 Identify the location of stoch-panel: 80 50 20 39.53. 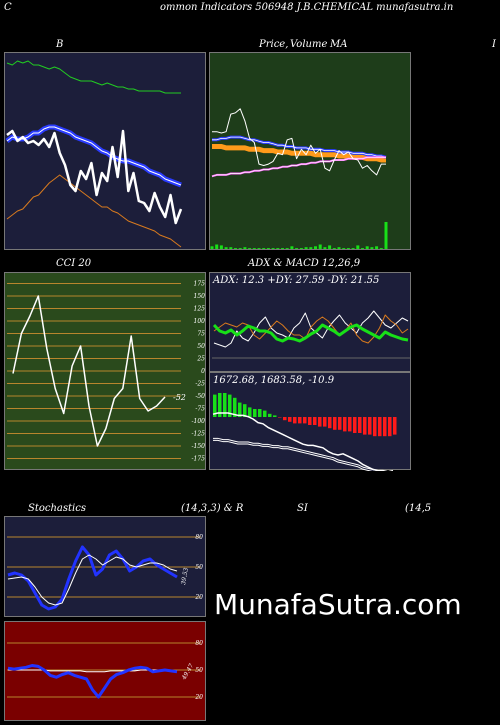
(105, 566).